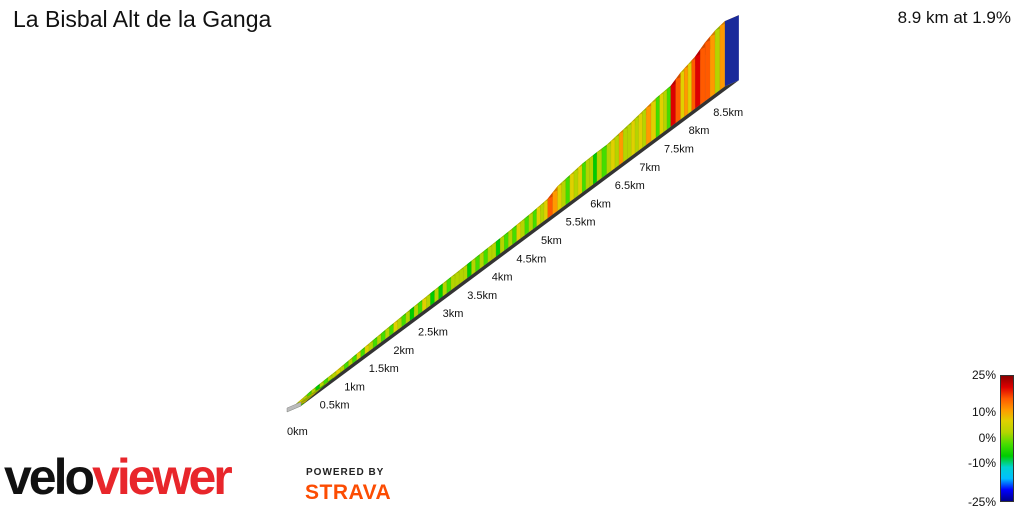 This screenshot has height=512, width=1024. Describe the element at coordinates (482, 296) in the screenshot. I see `distance-tick-label: 3.5km` at that location.